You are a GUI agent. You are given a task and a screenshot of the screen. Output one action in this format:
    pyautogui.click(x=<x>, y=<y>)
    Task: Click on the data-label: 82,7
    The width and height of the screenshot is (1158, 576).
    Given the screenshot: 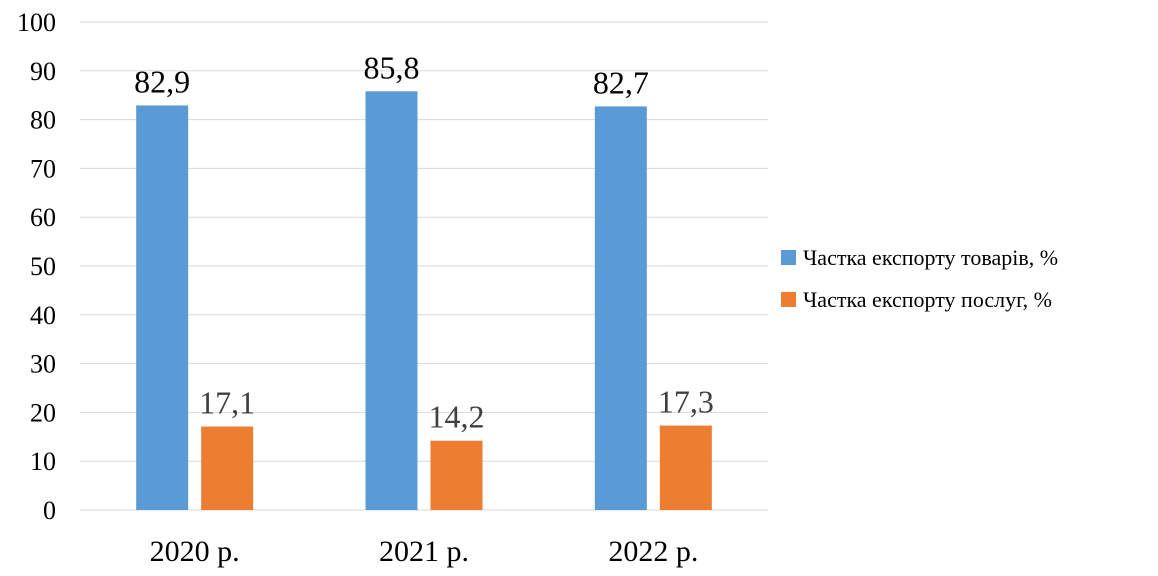 What is the action you would take?
    pyautogui.click(x=621, y=82)
    